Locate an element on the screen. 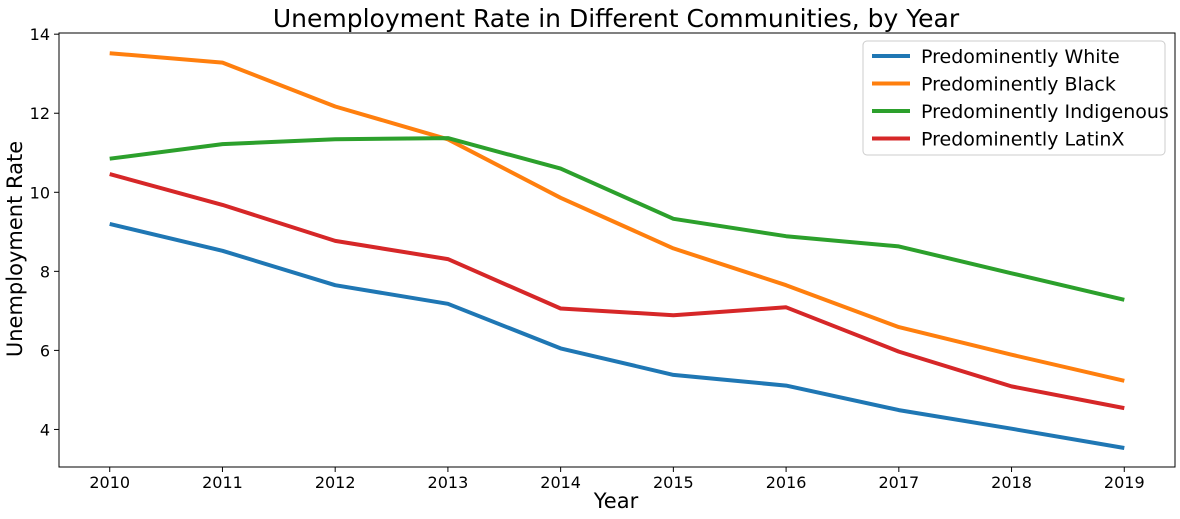  legend-label-0: Predominently White is located at coordinates (1020, 57).